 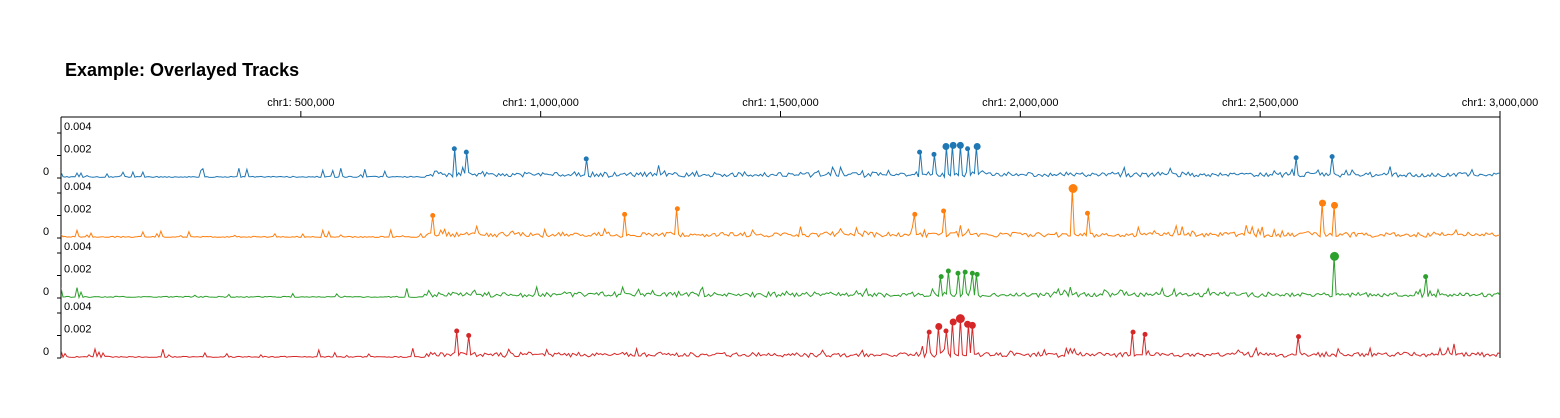 I want to click on x-tick-label: chr1: 2,500,000, so click(x=1260, y=103).